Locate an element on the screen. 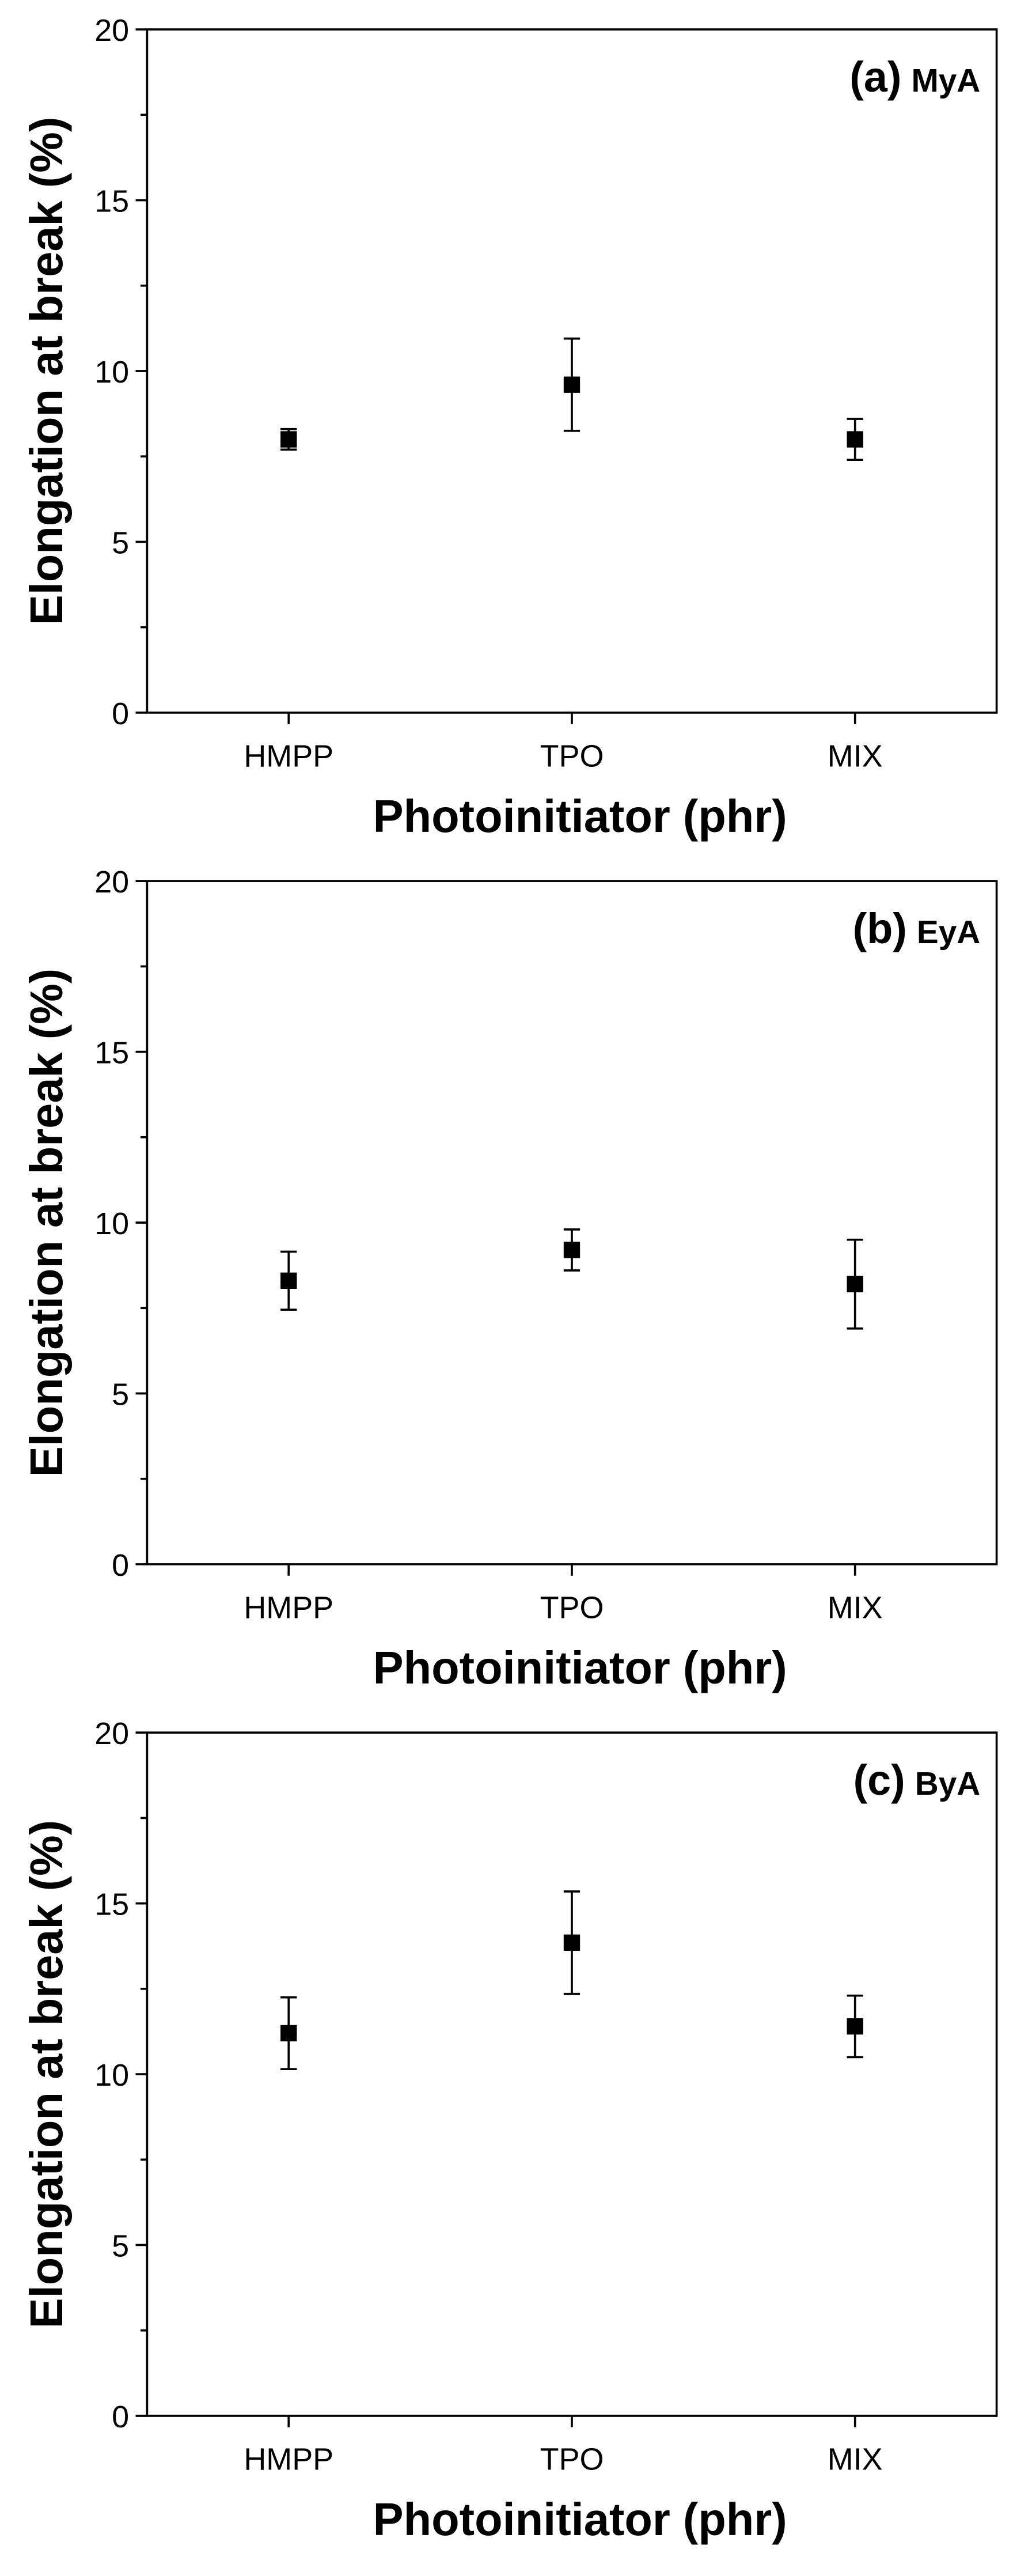  sample-name: EyA is located at coordinates (948, 932).